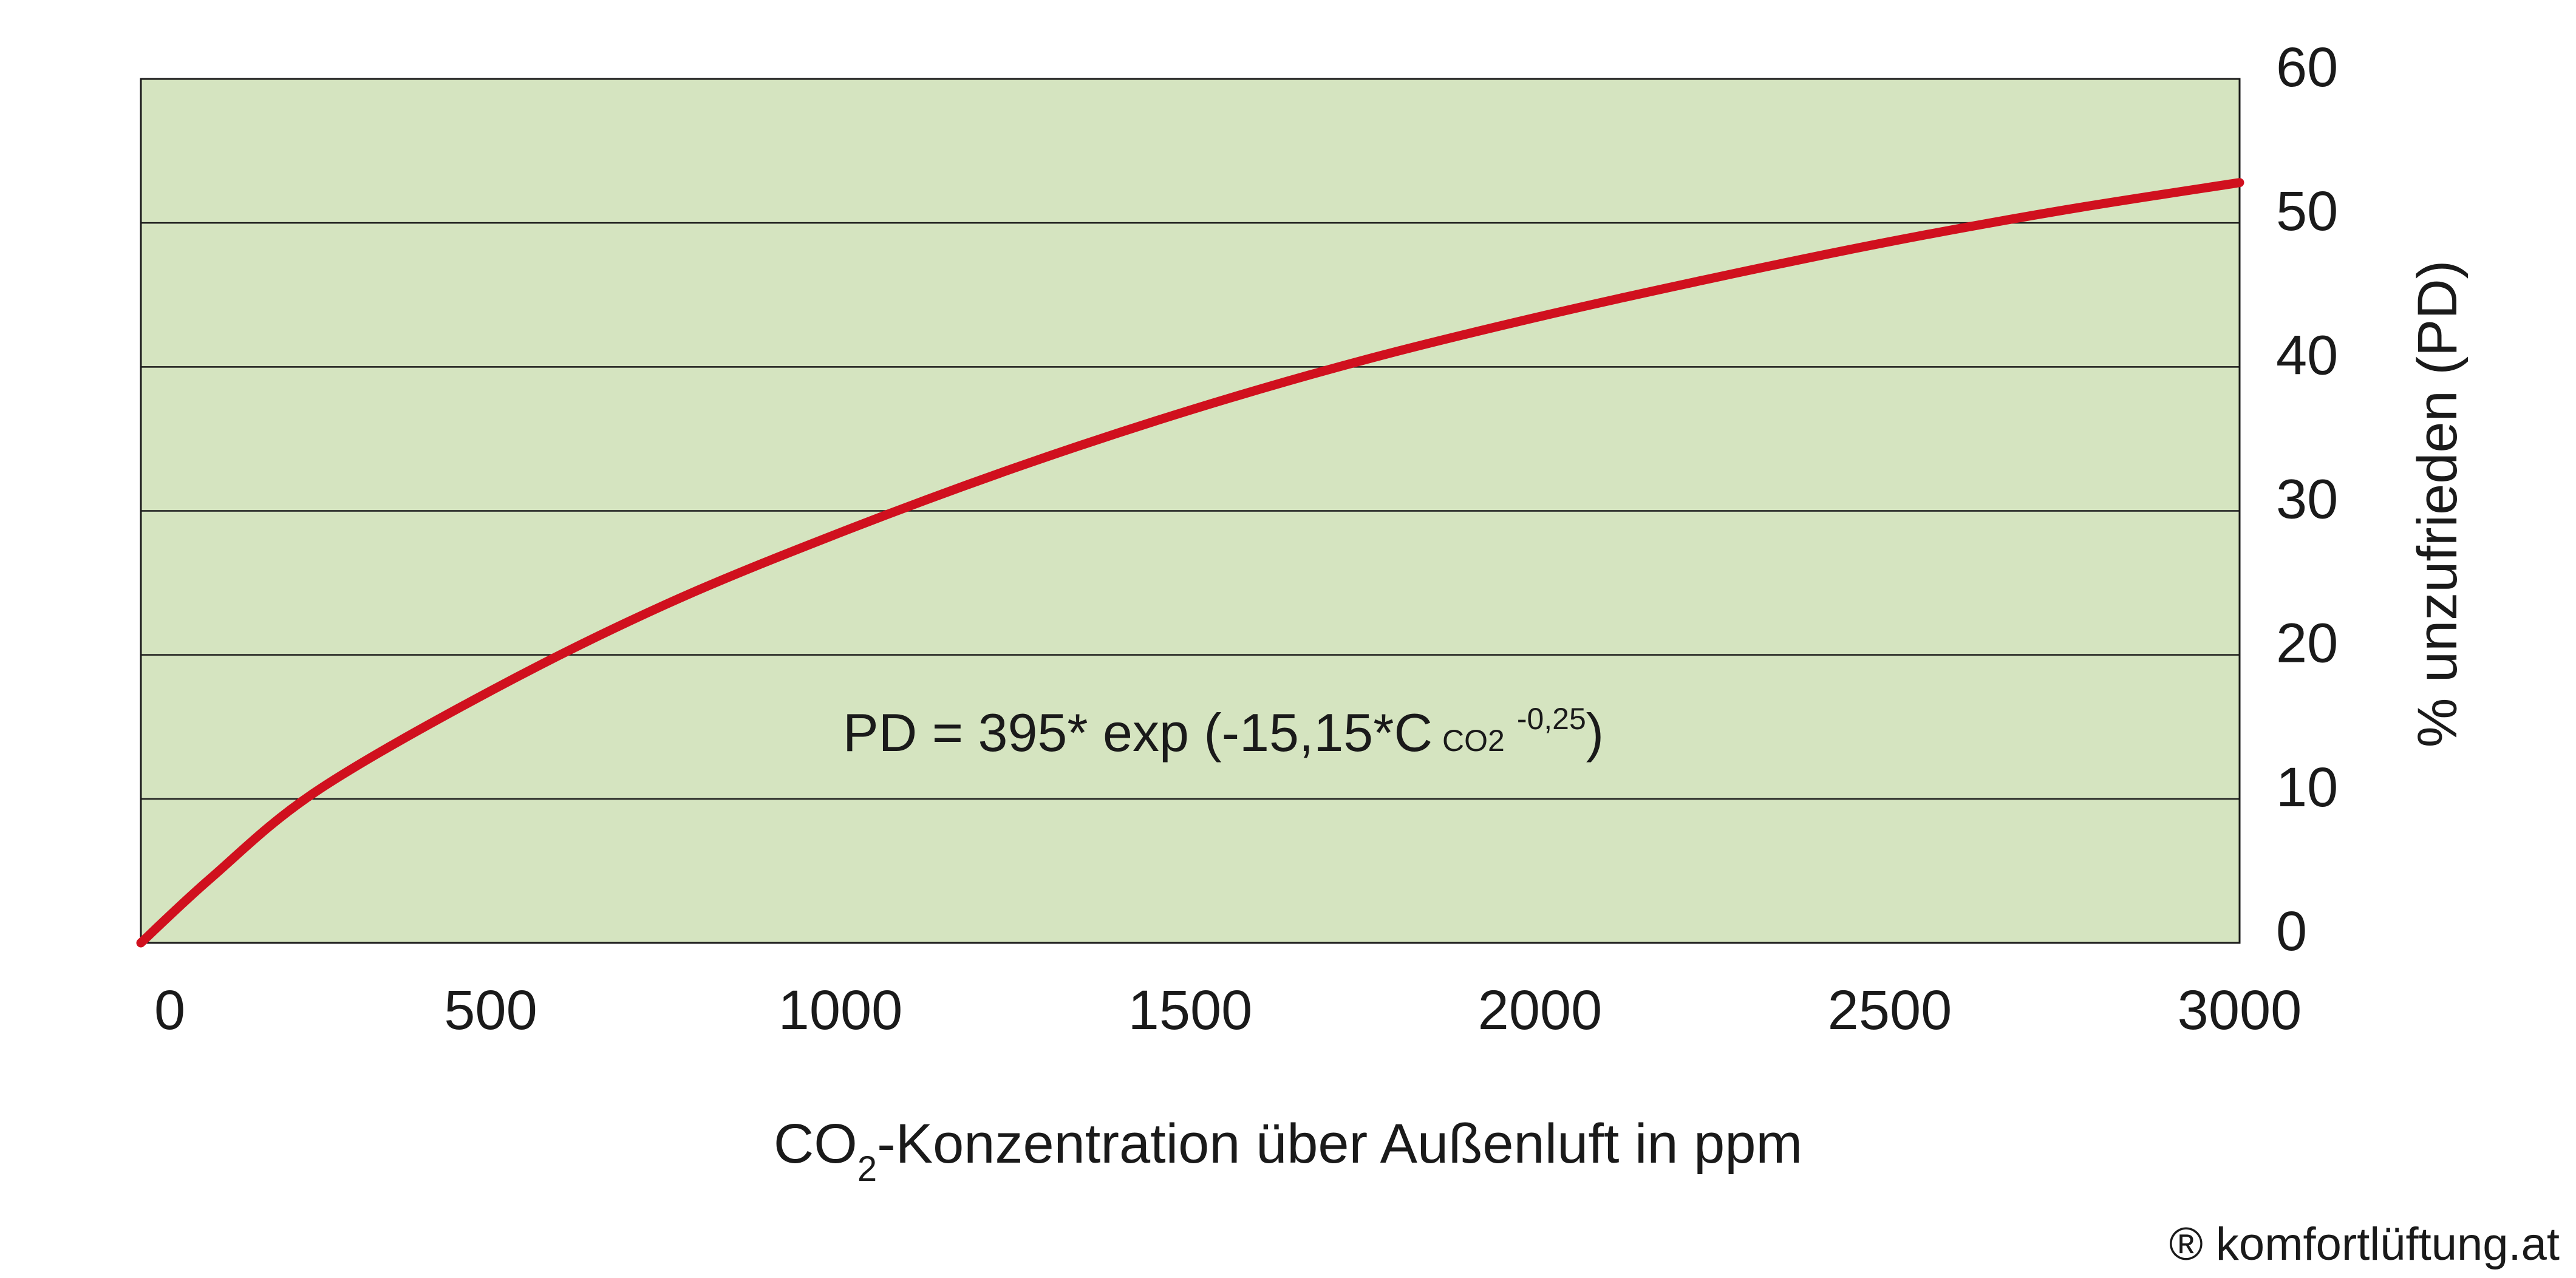 This screenshot has height=1278, width=2576. I want to click on y-tick-label-60: 60, so click(2307, 67).